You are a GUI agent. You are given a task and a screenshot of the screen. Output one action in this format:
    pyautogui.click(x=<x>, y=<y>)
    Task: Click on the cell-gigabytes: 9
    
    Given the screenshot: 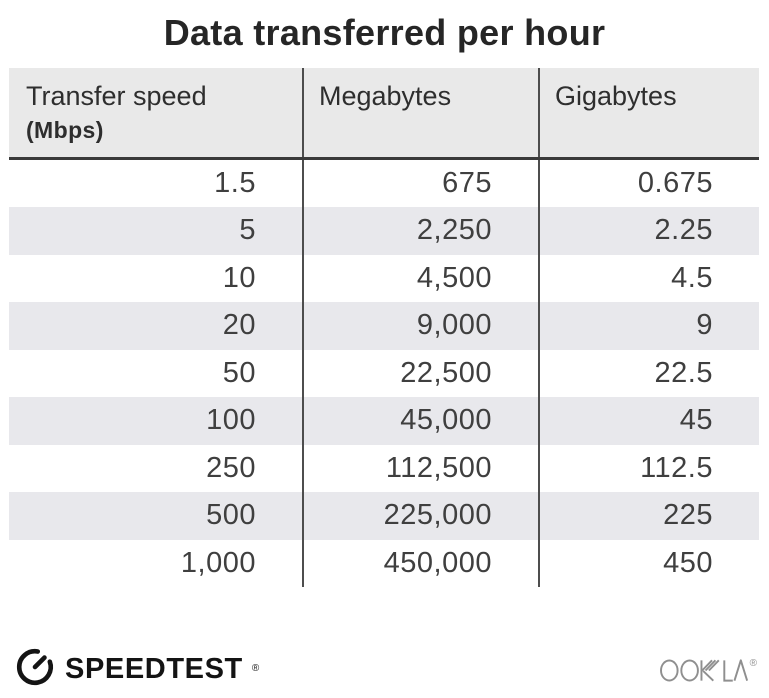 What is the action you would take?
    pyautogui.click(x=648, y=326)
    